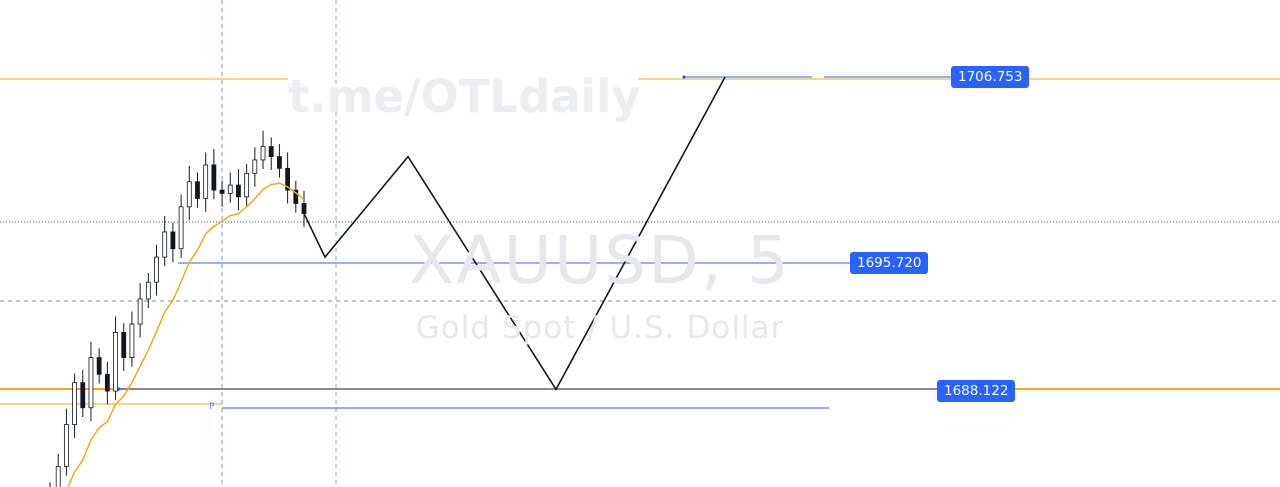  Describe the element at coordinates (976, 391) in the screenshot. I see `price-label-level-3: 1688.122` at that location.